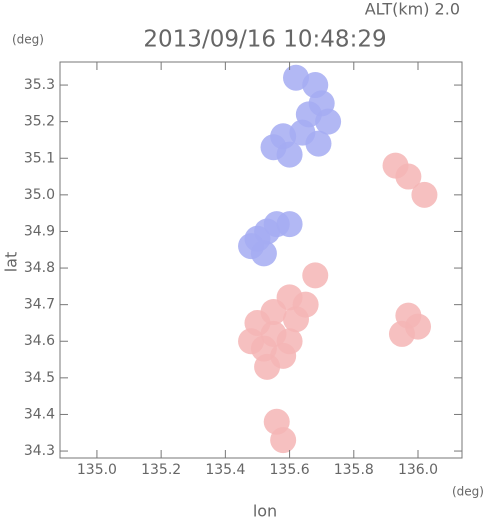 The image size is (491, 521). What do you see at coordinates (97, 470) in the screenshot?
I see `x-tick-label: 135.0` at bounding box center [97, 470].